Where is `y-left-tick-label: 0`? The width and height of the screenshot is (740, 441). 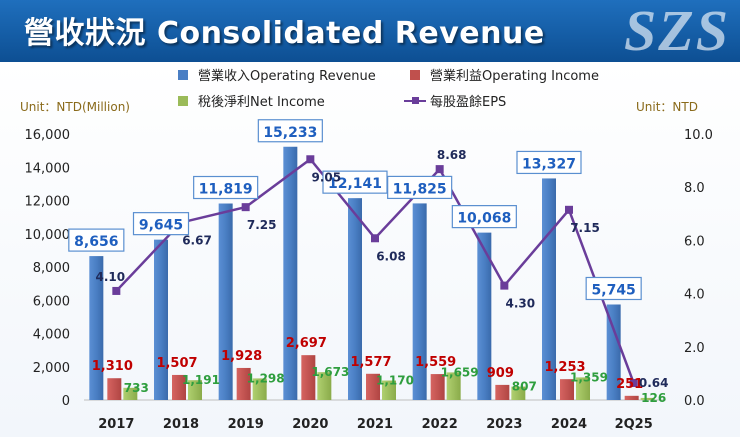
y-left-tick-label: 0 is located at coordinates (66, 401).